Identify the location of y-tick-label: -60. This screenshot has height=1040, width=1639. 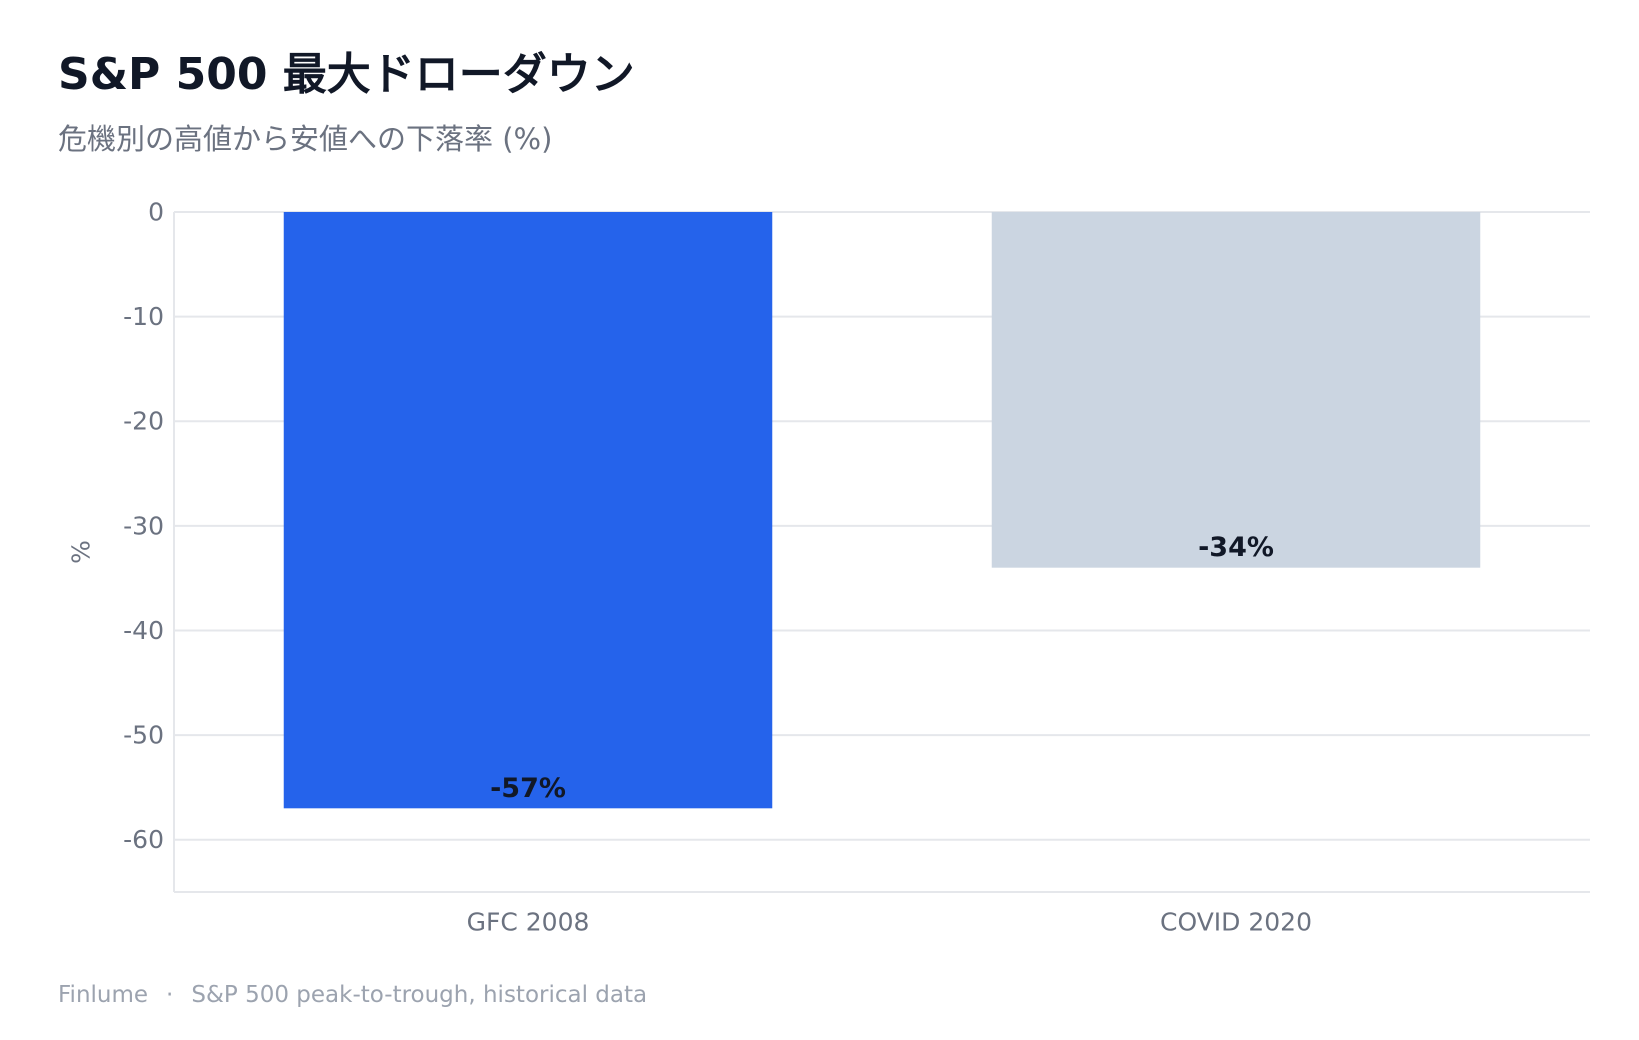
(143, 839).